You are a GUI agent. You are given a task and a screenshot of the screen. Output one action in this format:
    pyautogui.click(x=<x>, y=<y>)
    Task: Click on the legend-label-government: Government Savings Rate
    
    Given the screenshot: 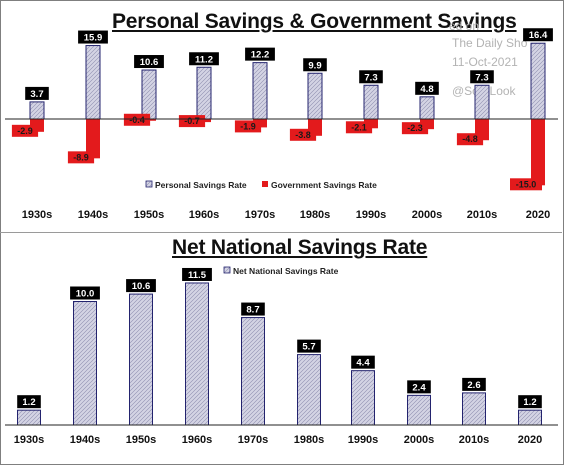 What is the action you would take?
    pyautogui.click(x=324, y=185)
    